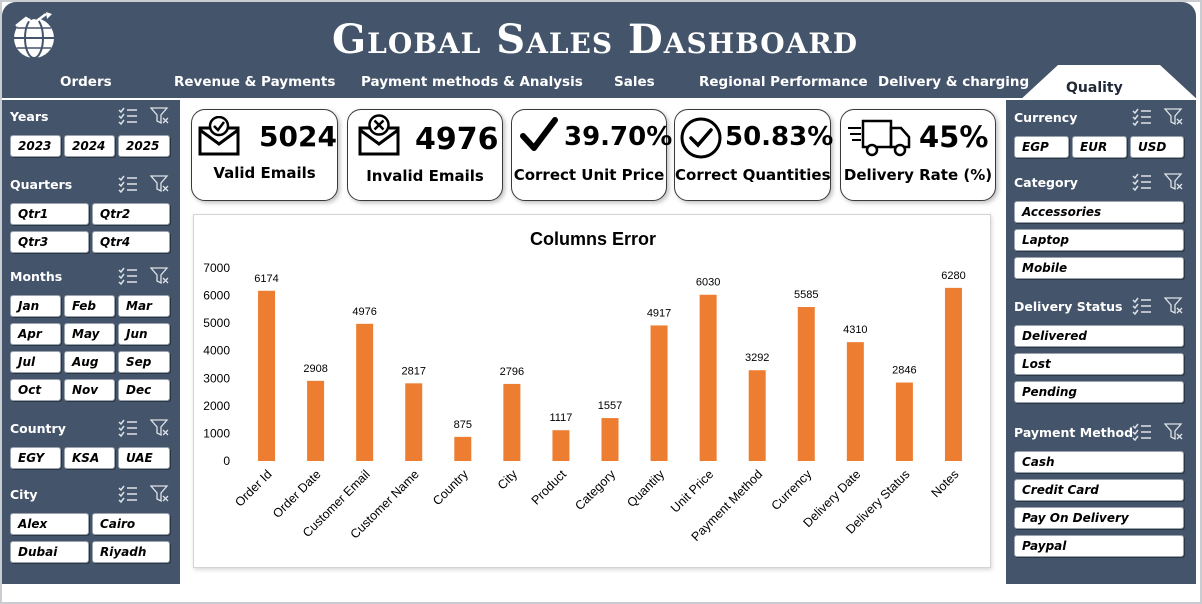 The image size is (1202, 604). I want to click on y-tick-label: 6000, so click(216, 296).